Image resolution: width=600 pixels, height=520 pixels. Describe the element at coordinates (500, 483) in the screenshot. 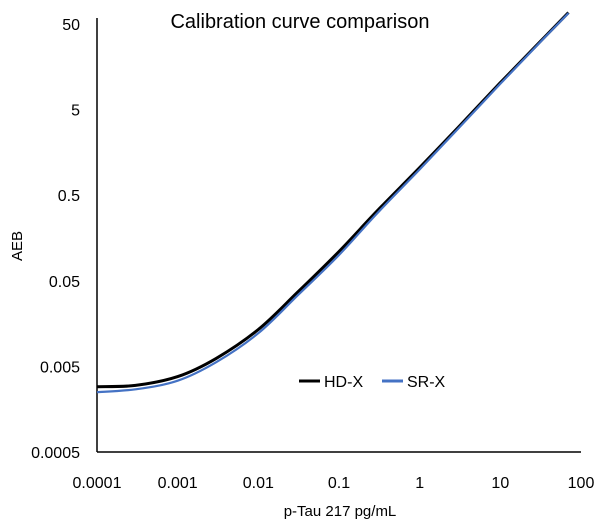

I see `x-tick-label: 10` at that location.